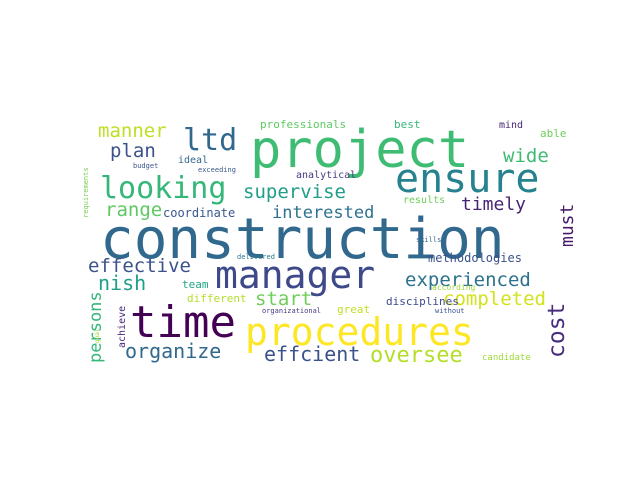  I want to click on word-must: must, so click(567, 225).